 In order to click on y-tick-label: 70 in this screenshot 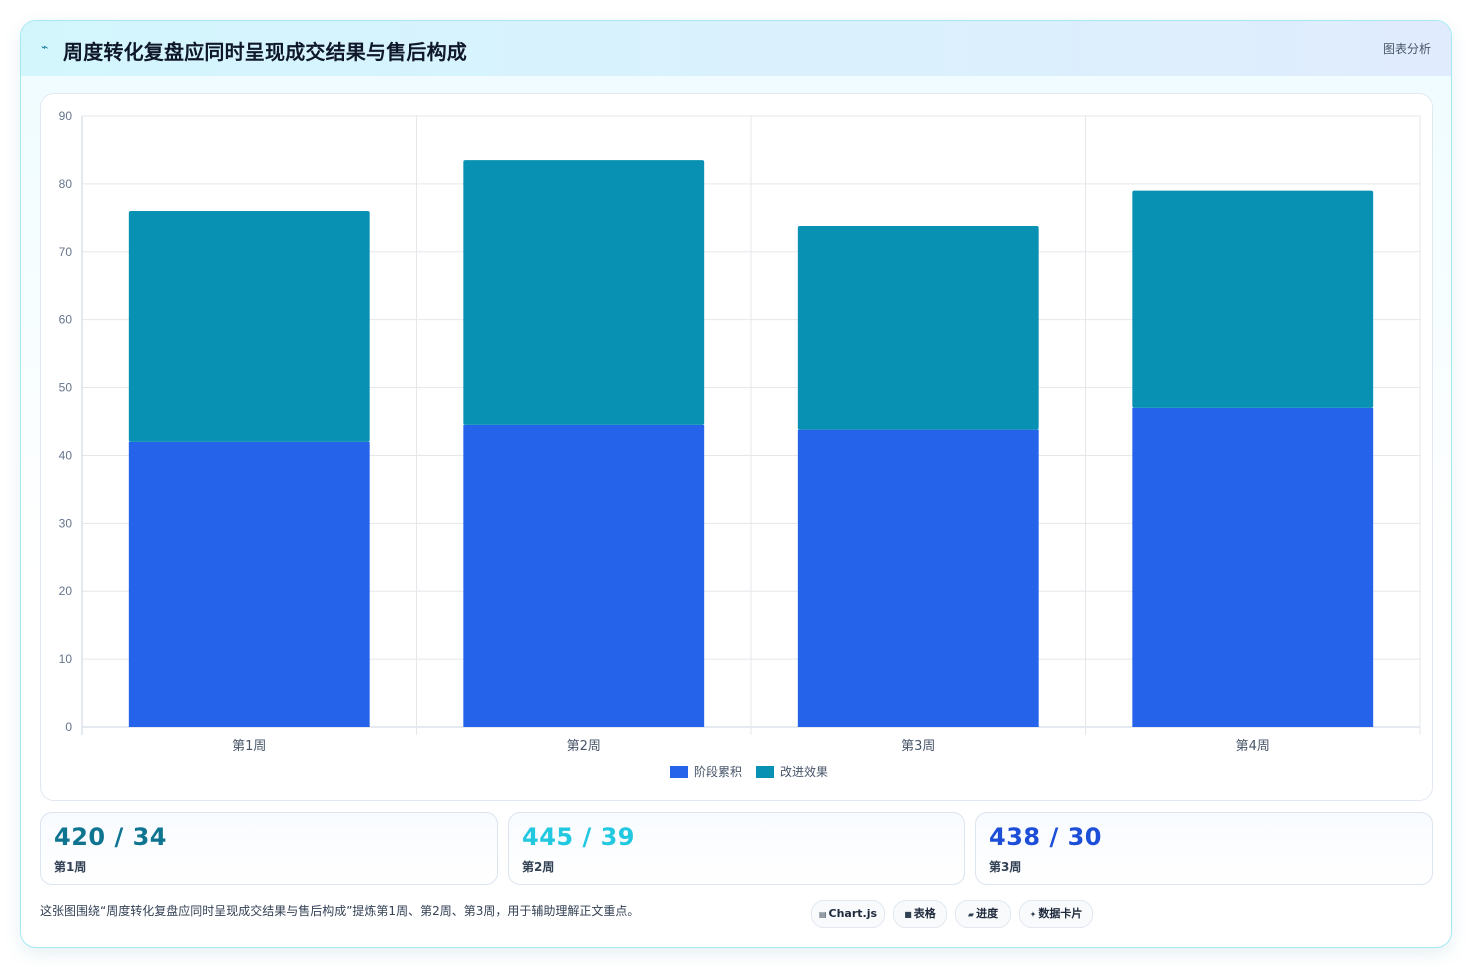, I will do `click(66, 252)`.